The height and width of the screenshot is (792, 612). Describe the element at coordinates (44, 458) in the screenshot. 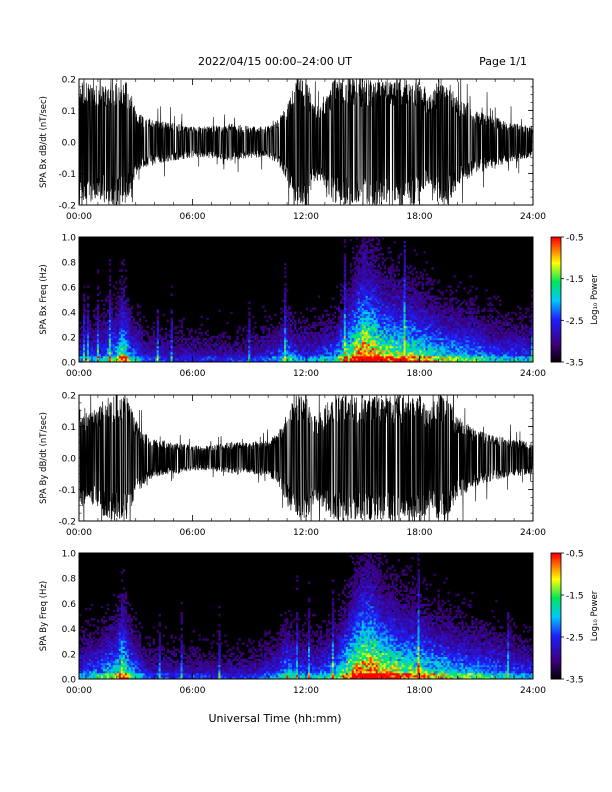

I see `y-axis-label: SPA By dB/dt (nT/sec)` at that location.